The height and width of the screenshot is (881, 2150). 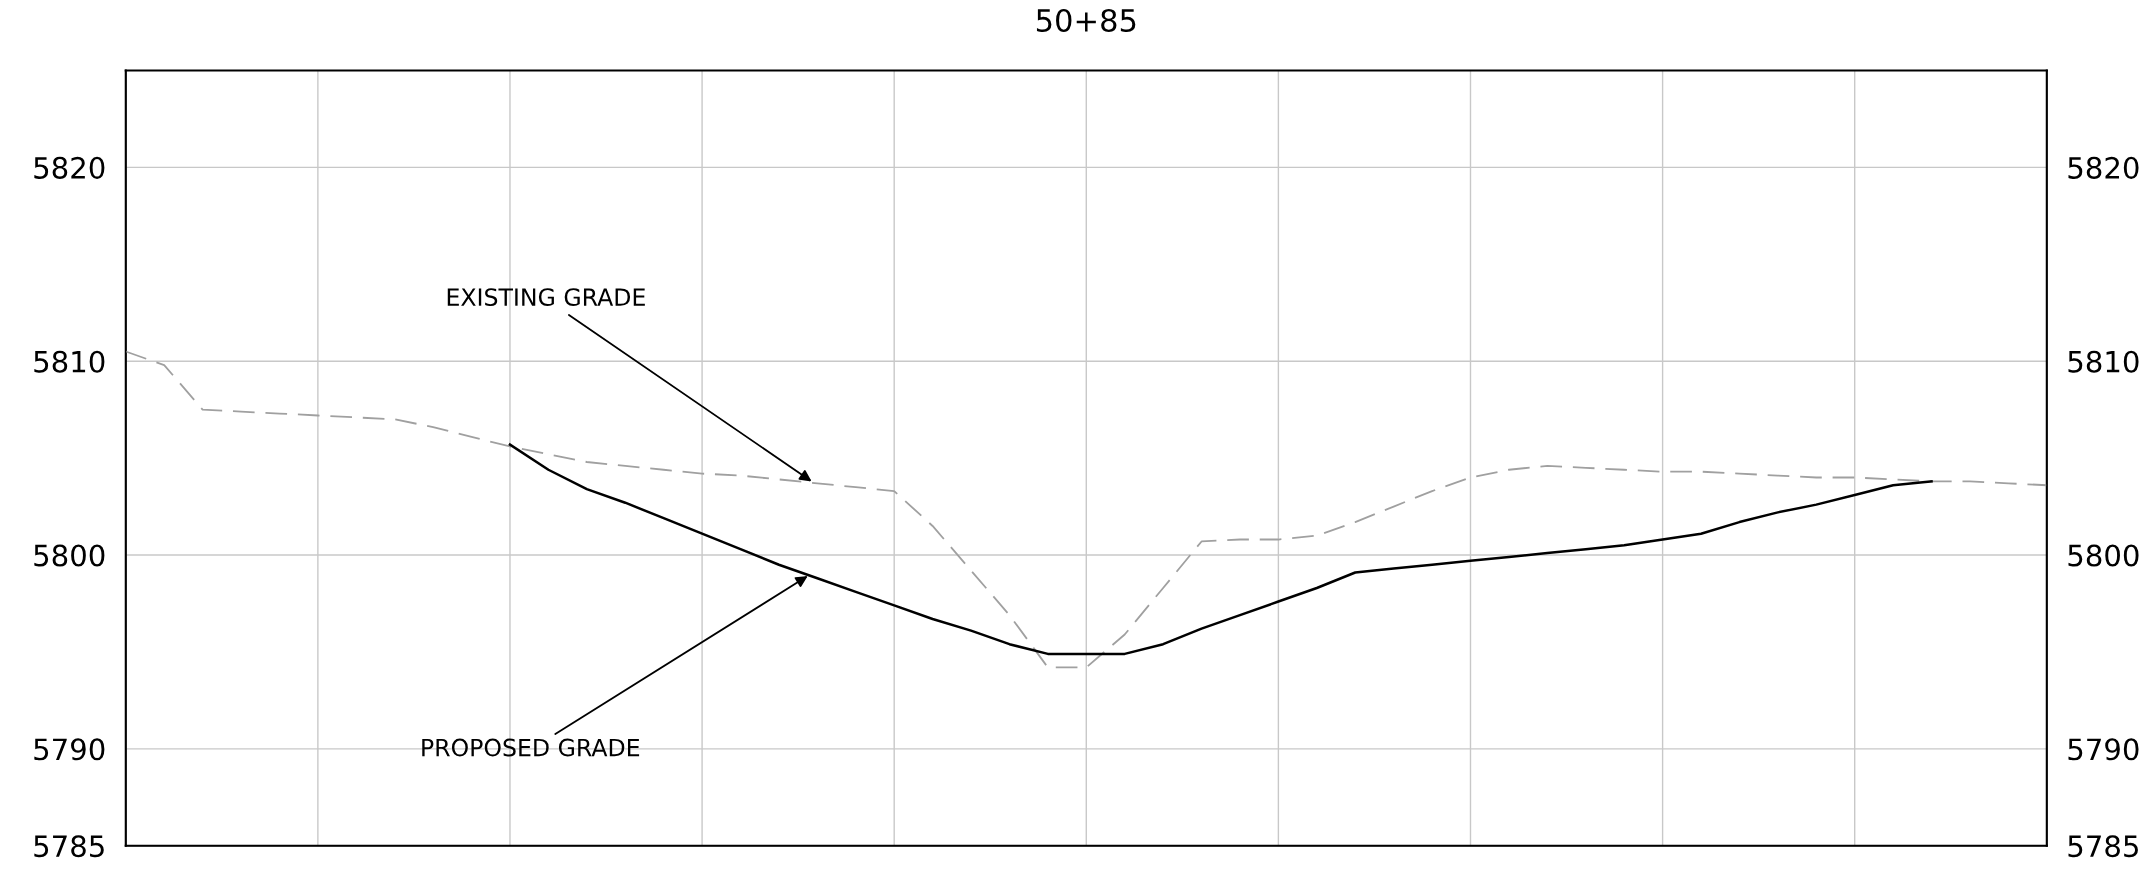 What do you see at coordinates (546, 297) in the screenshot?
I see `annotation: EXISTING GRADE` at bounding box center [546, 297].